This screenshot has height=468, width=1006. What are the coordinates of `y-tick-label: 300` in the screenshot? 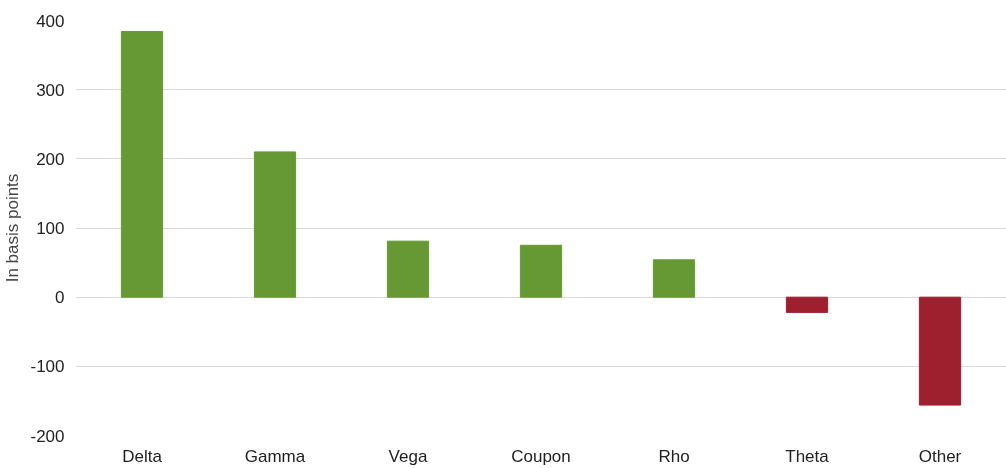 It's located at (50, 90).